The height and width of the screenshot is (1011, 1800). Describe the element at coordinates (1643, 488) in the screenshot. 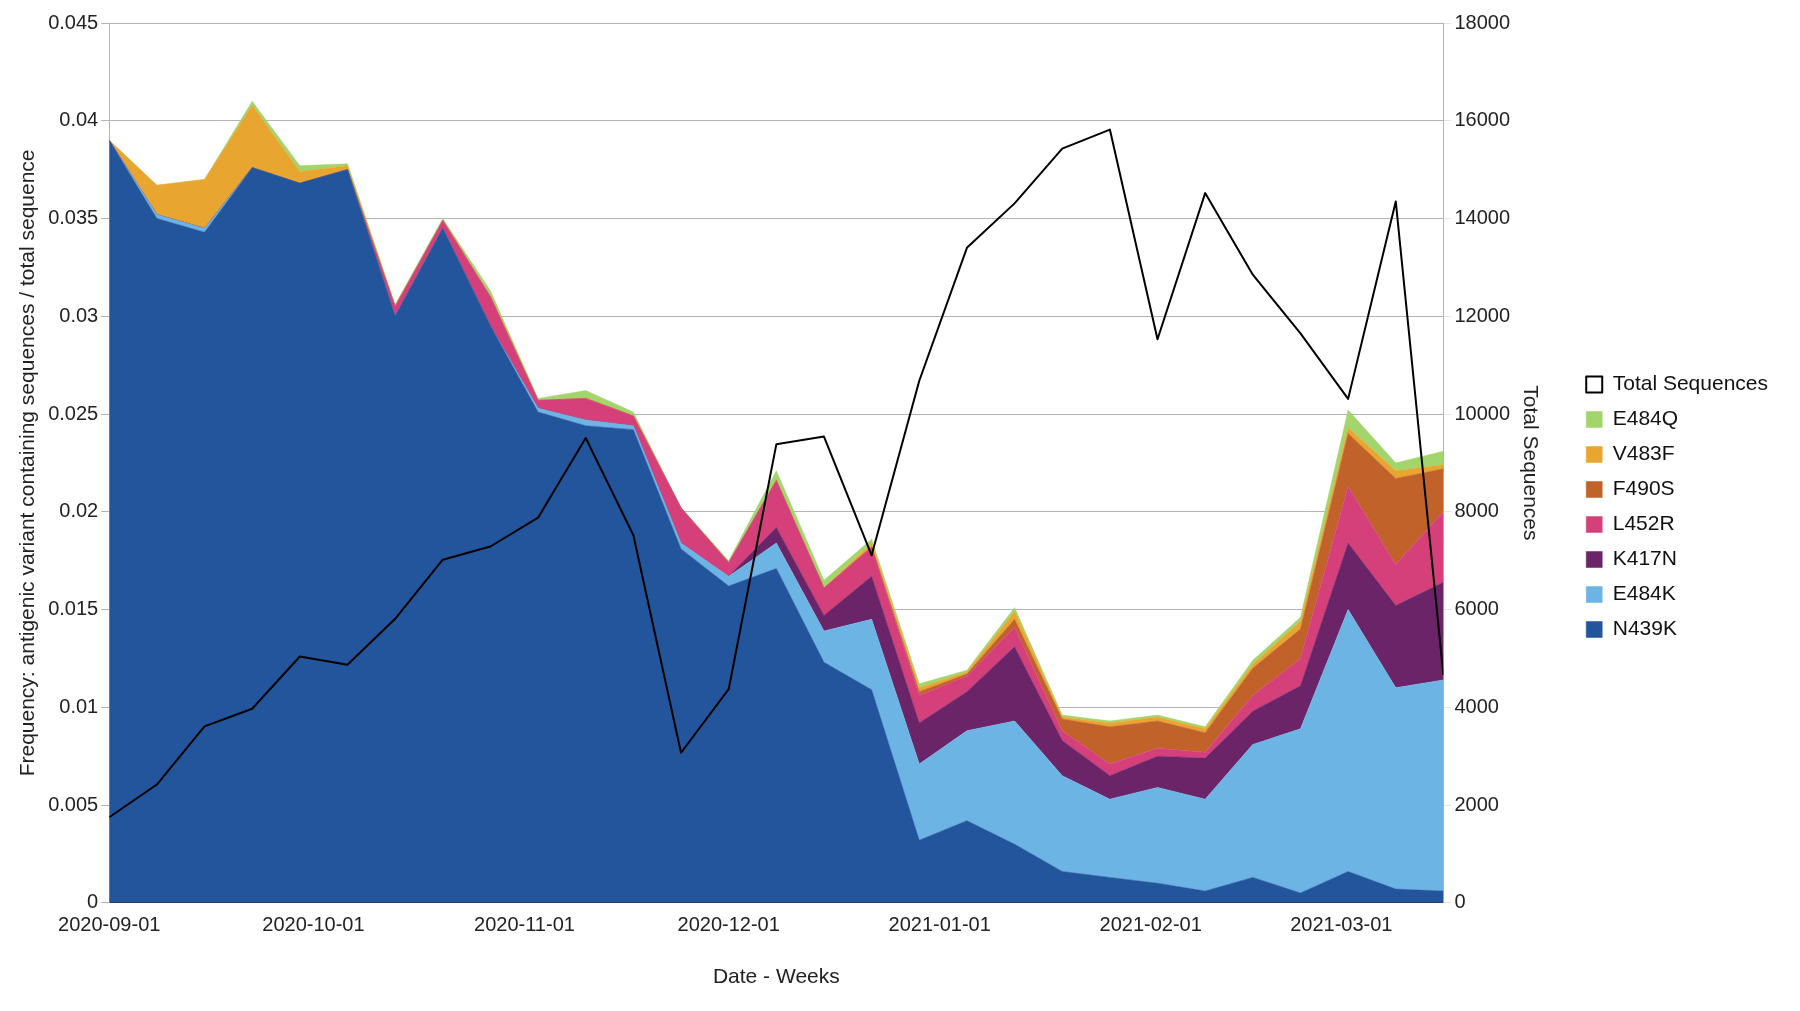

I see `legend-label: F490S` at that location.